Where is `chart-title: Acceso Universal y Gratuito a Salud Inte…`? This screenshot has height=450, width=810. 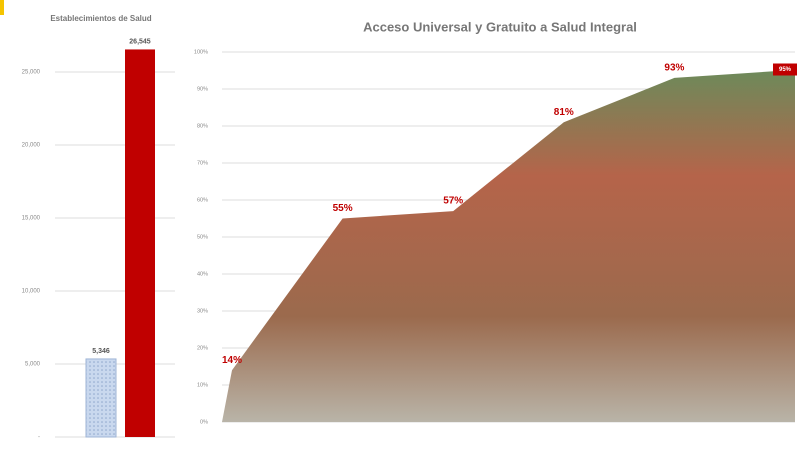 chart-title: Acceso Universal y Gratuito a Salud Inte… is located at coordinates (500, 26).